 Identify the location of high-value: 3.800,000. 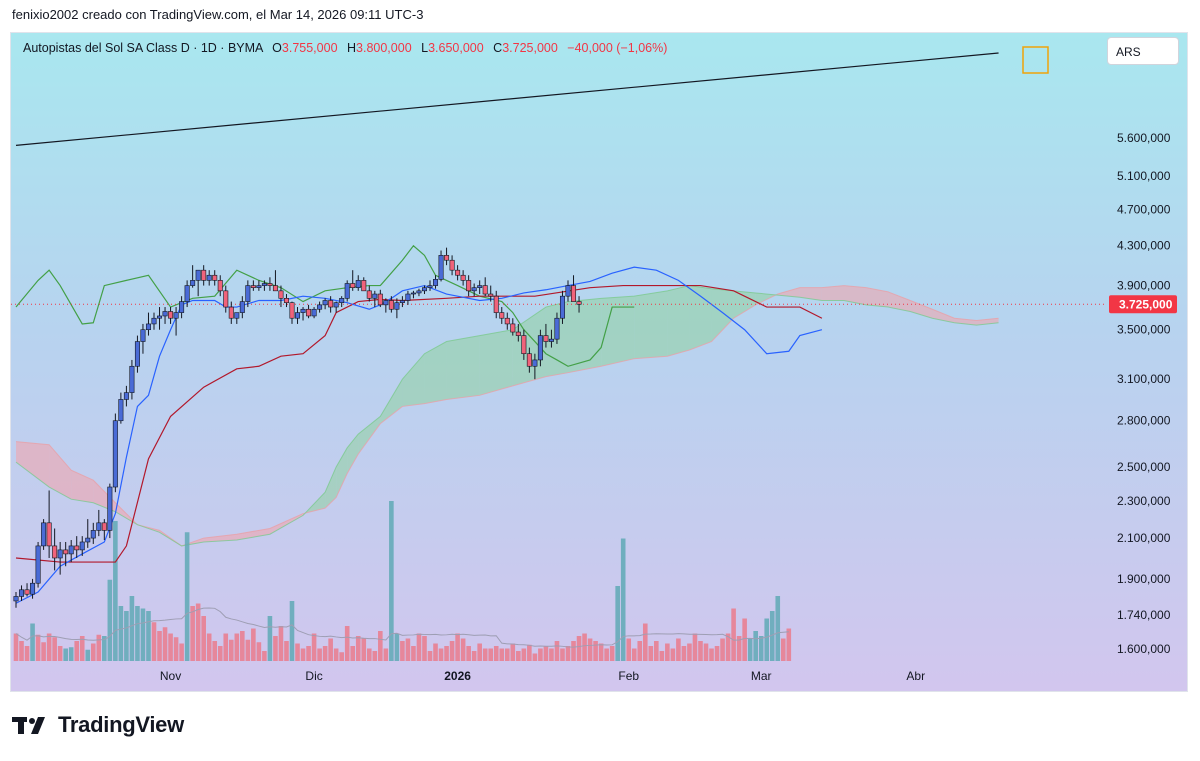
(384, 48).